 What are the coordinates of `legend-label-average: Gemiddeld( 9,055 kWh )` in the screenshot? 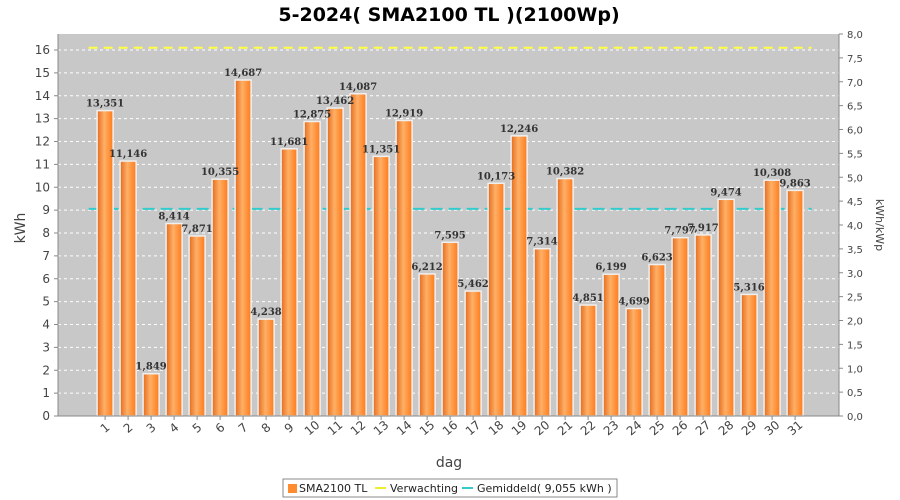 It's located at (544, 488).